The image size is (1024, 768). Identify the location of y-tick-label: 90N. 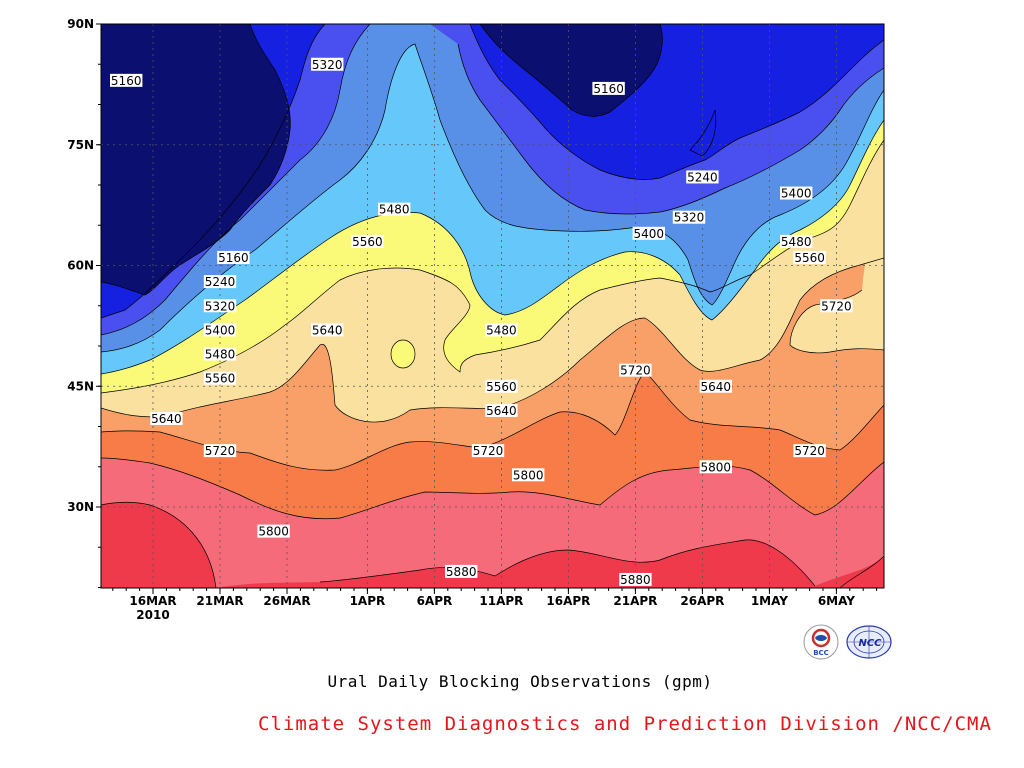
(80, 24).